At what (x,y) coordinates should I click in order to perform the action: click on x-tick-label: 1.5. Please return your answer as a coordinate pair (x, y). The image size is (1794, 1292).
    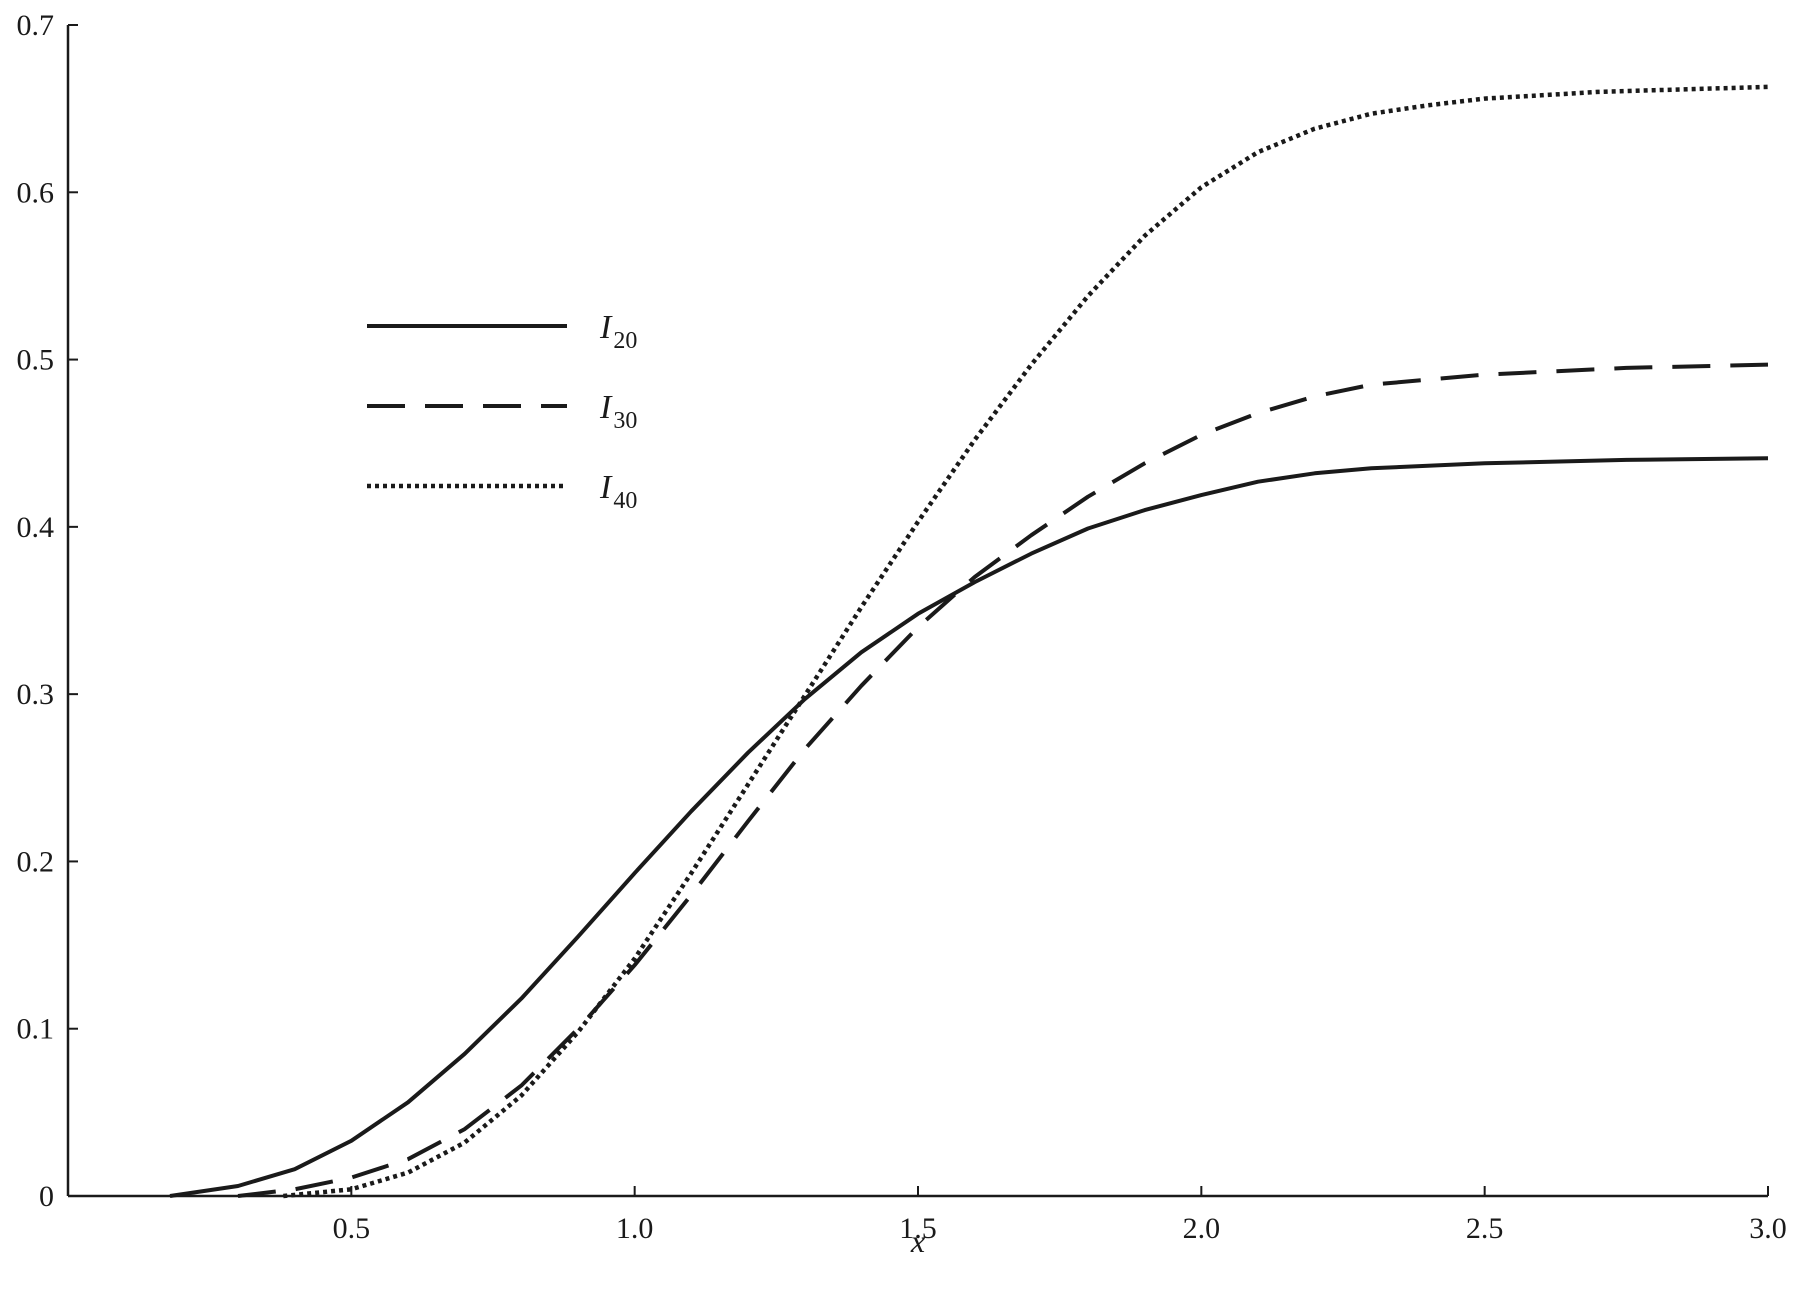
    Looking at the image, I should click on (918, 1228).